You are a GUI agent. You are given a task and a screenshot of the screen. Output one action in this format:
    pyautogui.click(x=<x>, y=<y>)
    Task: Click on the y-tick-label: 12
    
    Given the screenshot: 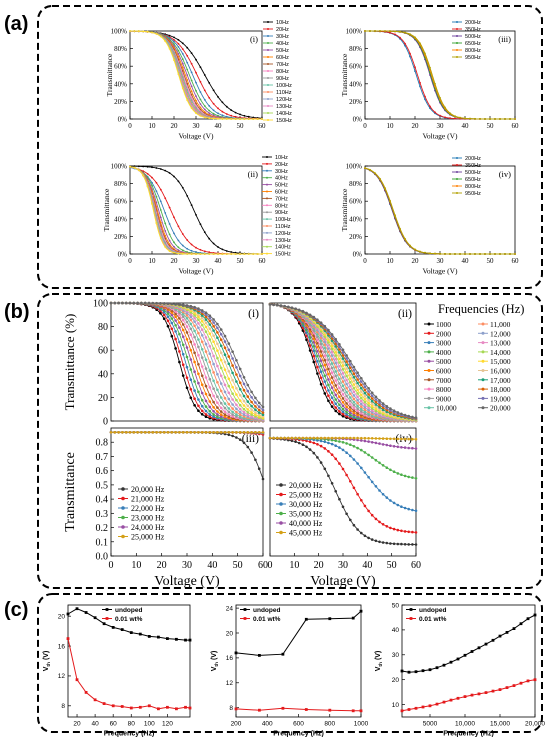 What is the action you would take?
    pyautogui.click(x=230, y=683)
    